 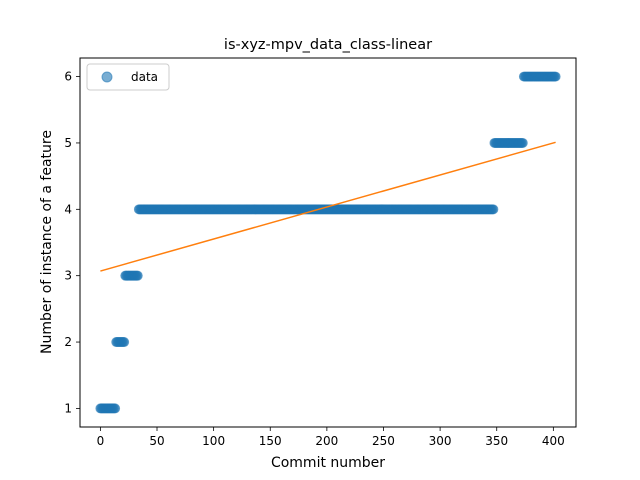 What do you see at coordinates (68, 276) in the screenshot?
I see `y-tick-label: 3` at bounding box center [68, 276].